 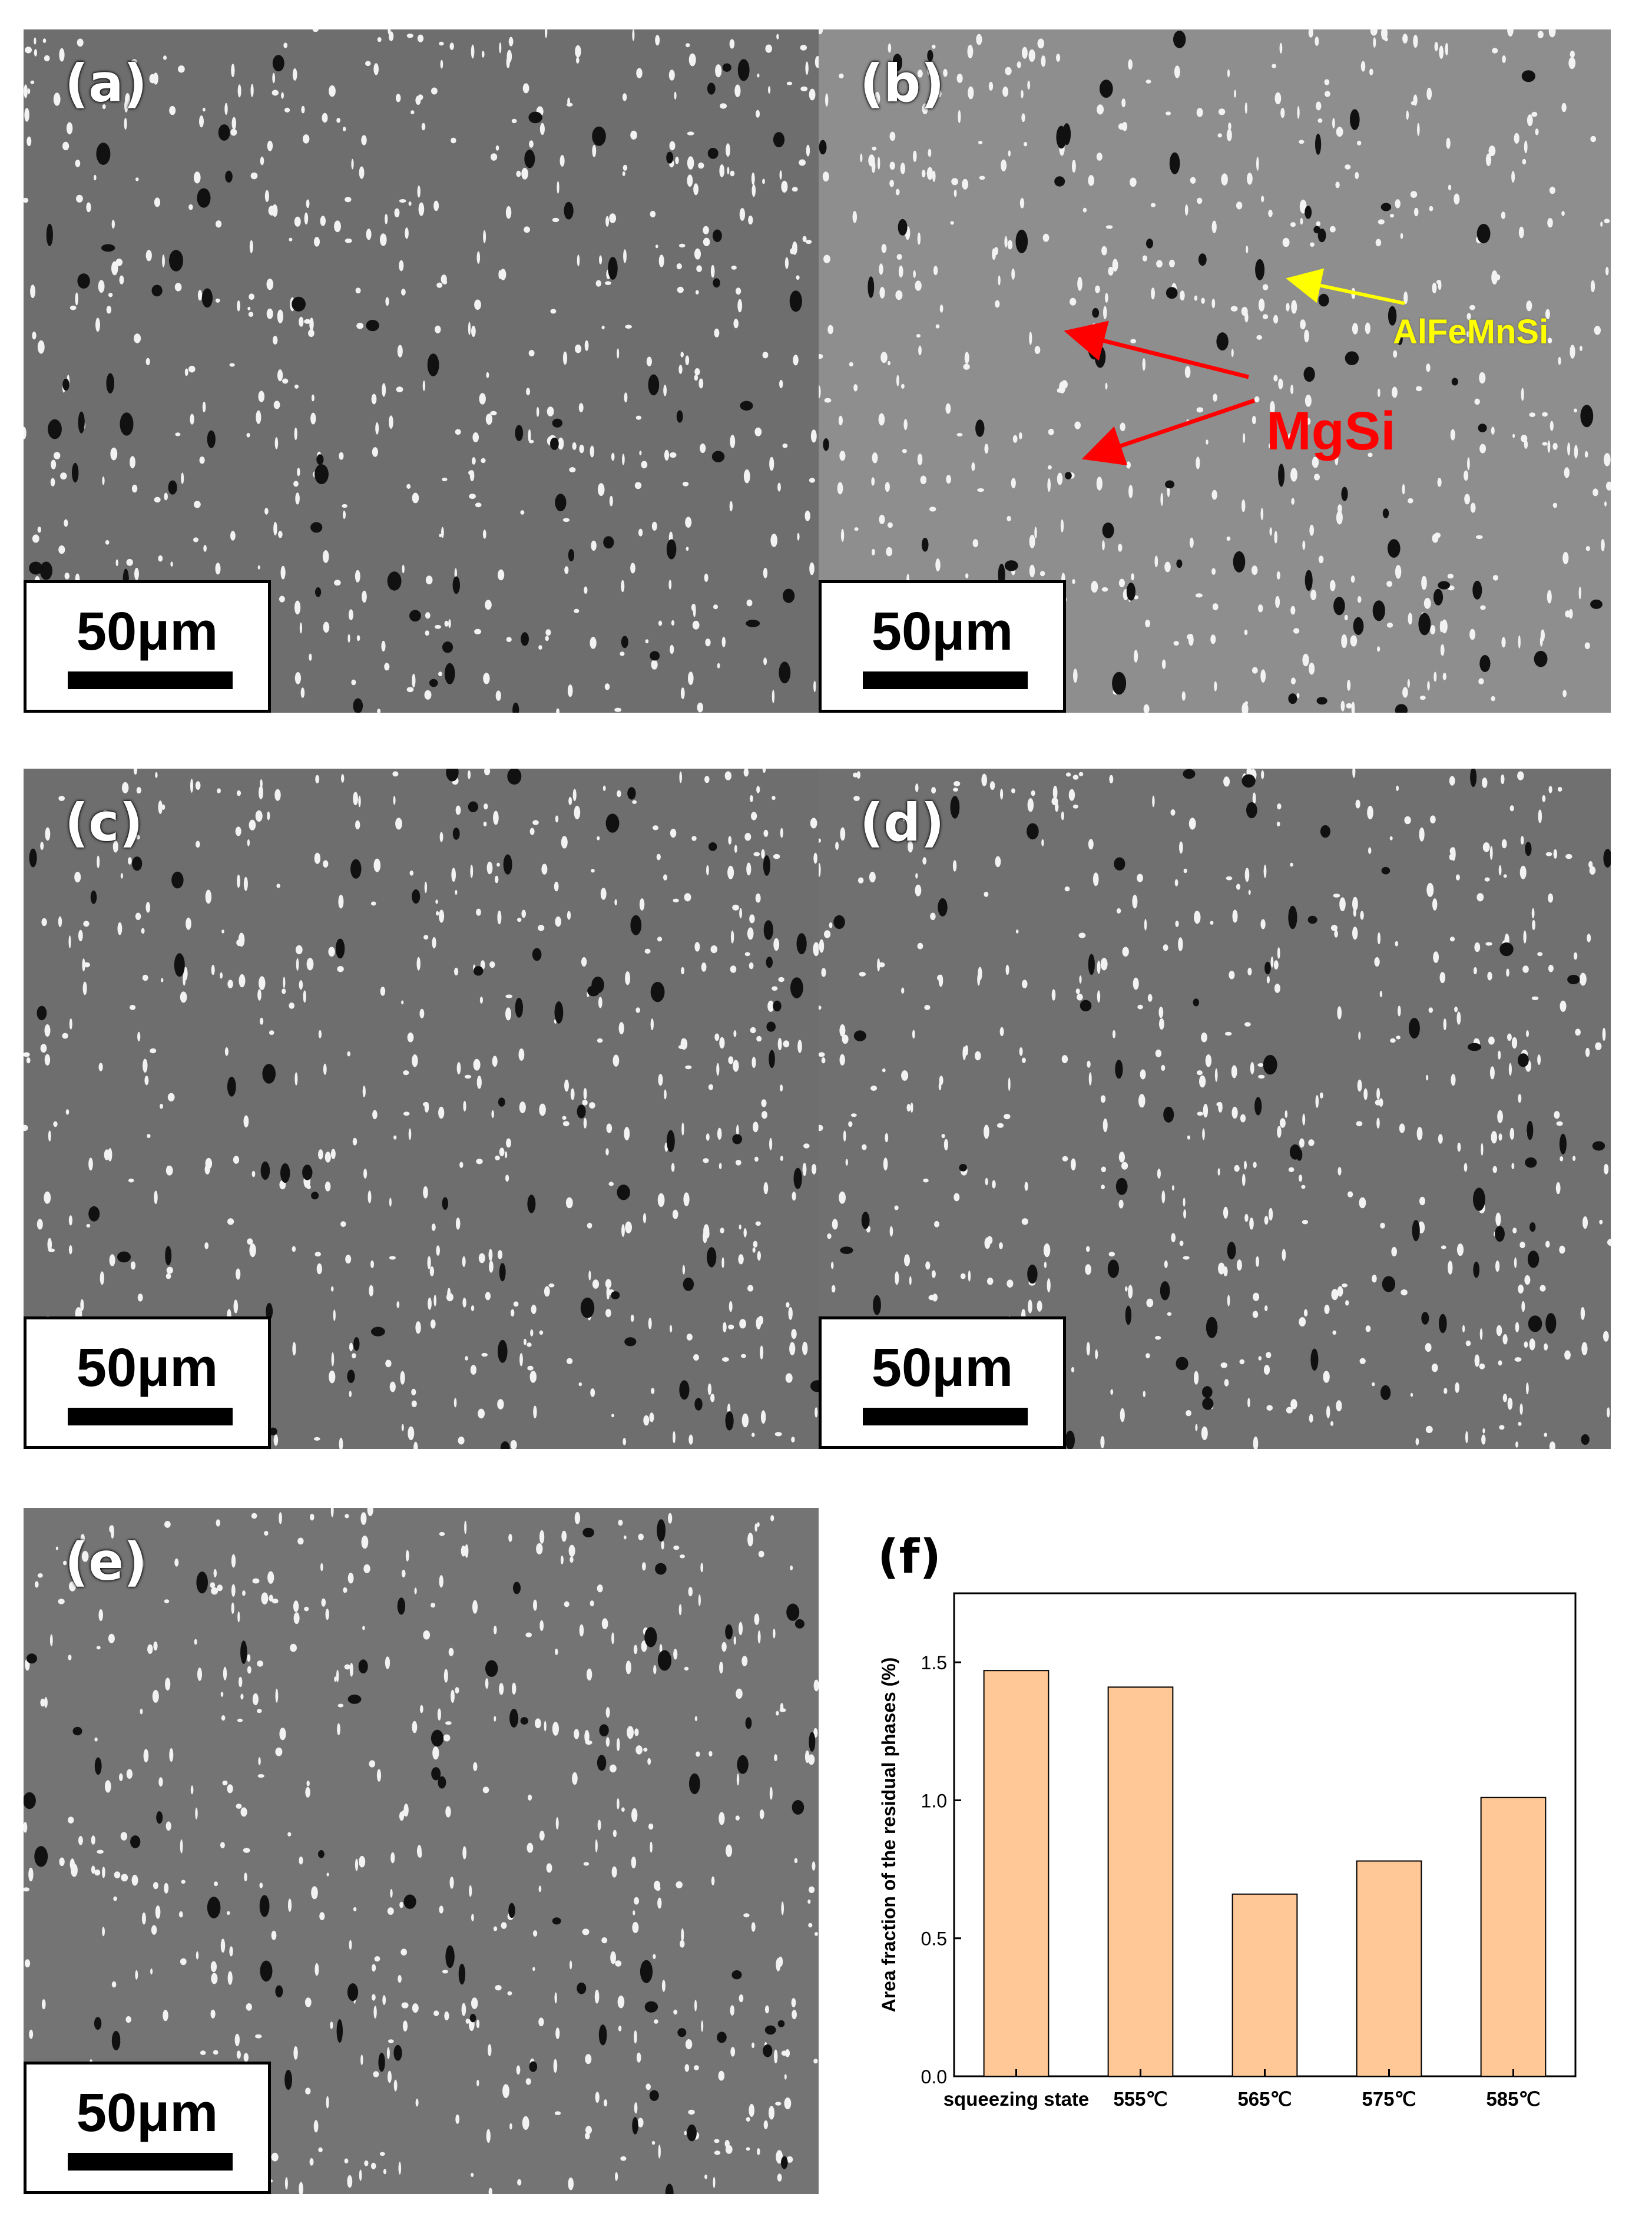 I want to click on micrograph-panel-e: (e) 50μm, so click(x=421, y=1851).